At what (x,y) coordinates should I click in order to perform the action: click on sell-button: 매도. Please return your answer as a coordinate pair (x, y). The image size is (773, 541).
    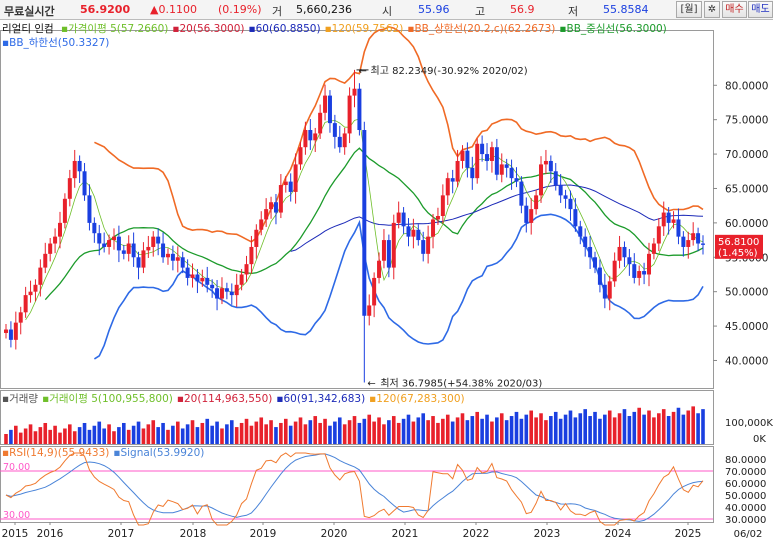
    Looking at the image, I should click on (760, 9).